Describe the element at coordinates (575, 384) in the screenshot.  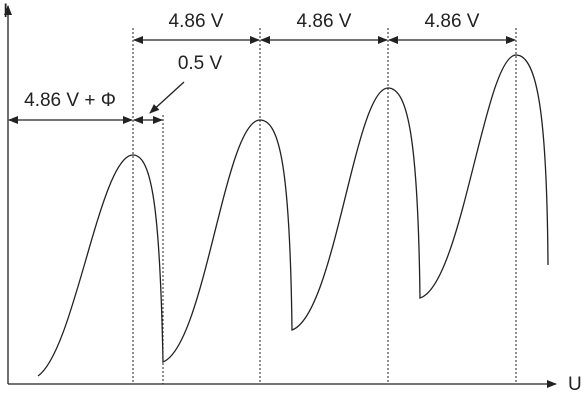
I see `x-axis-label: U` at that location.